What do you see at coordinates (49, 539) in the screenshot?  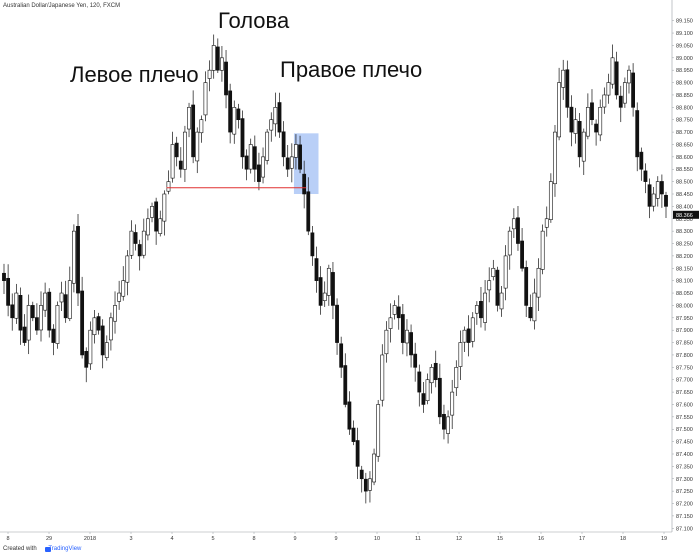 I see `x-tick-label: 29` at bounding box center [49, 539].